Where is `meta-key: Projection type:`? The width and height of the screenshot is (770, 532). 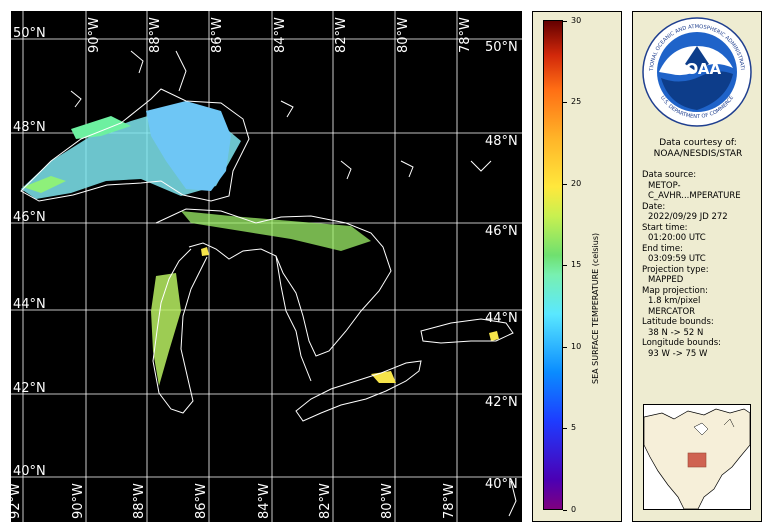 meta-key: Projection type: is located at coordinates (675, 269).